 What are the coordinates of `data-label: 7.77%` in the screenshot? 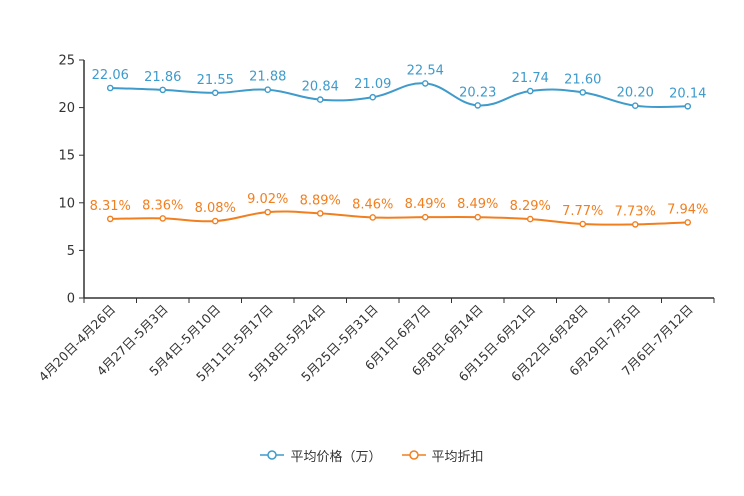 It's located at (582, 211).